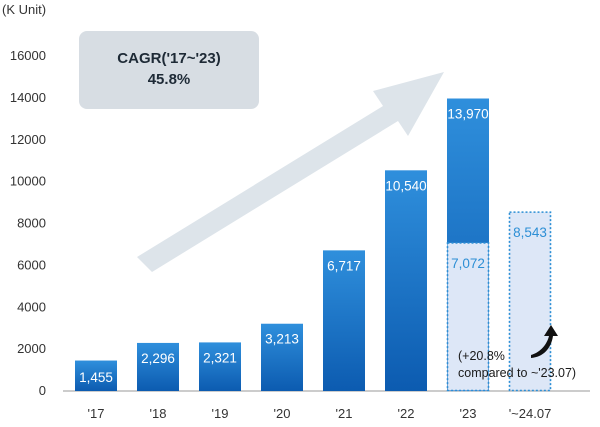 This screenshot has height=427, width=600. What do you see at coordinates (468, 413) in the screenshot?
I see `x-tick-label: '23` at bounding box center [468, 413].